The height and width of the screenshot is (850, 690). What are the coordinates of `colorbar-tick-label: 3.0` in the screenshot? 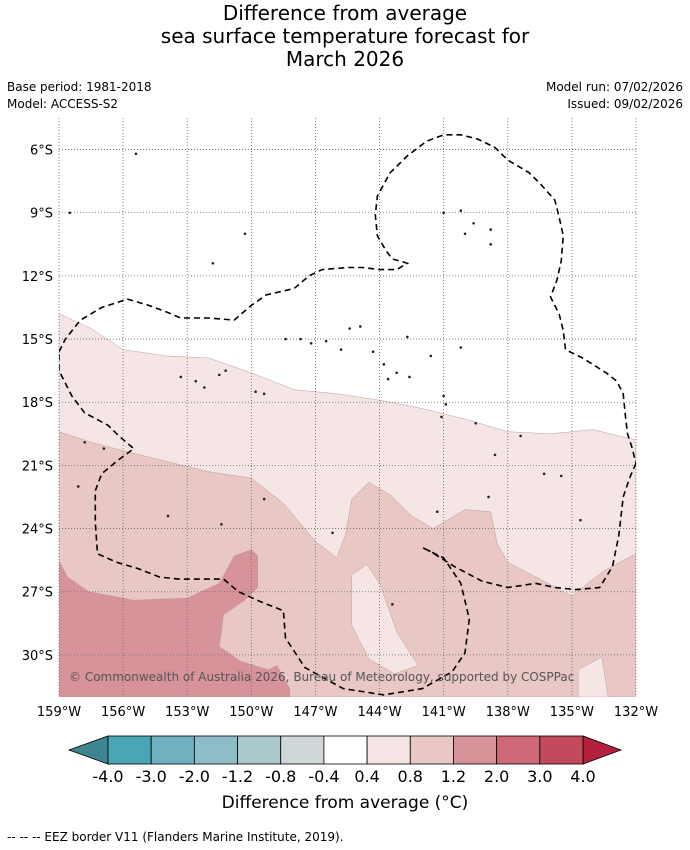 It's located at (539, 776).